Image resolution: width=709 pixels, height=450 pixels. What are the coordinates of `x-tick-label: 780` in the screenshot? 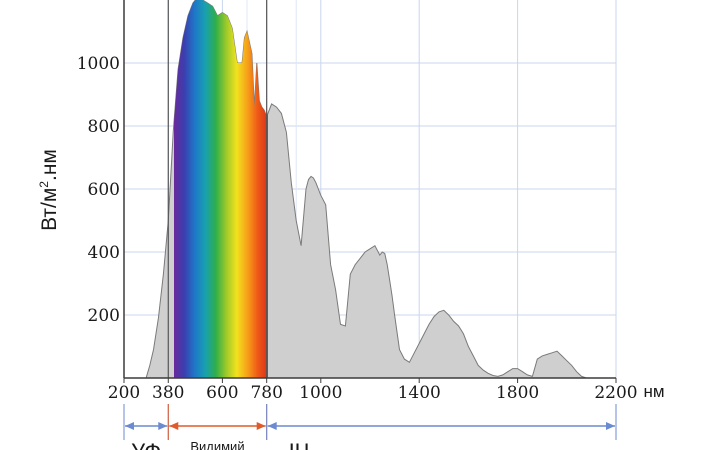 It's located at (266, 393).